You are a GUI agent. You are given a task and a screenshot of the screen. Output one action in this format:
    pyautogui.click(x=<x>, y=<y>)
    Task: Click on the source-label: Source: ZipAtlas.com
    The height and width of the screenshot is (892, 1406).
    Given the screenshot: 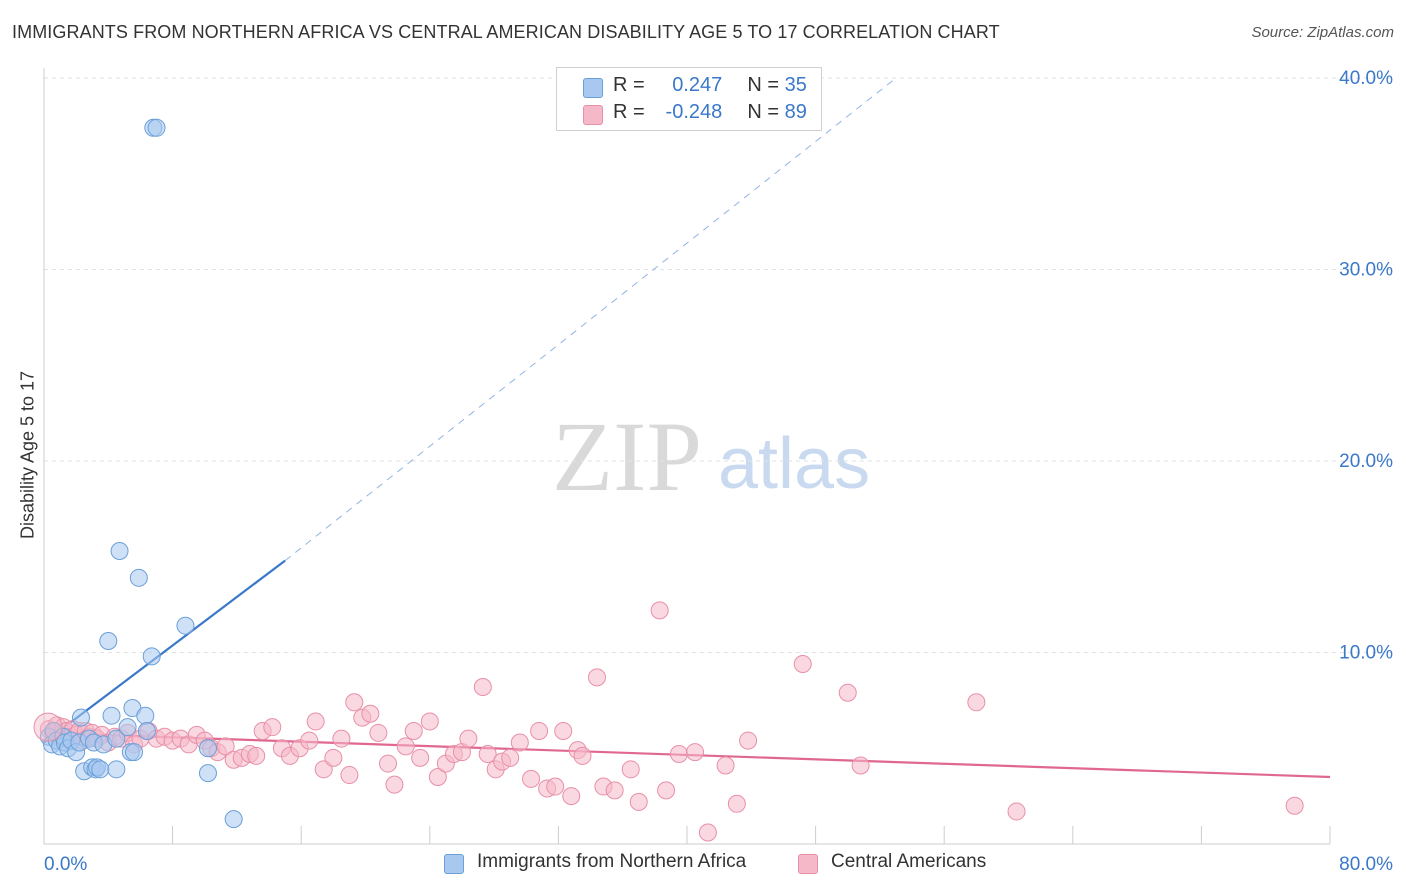 What is the action you would take?
    pyautogui.click(x=1322, y=32)
    